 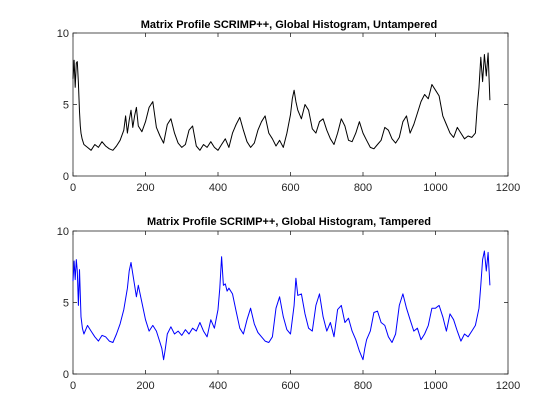 I want to click on bottom-chart-x-tick-label: 1000, so click(x=435, y=386).